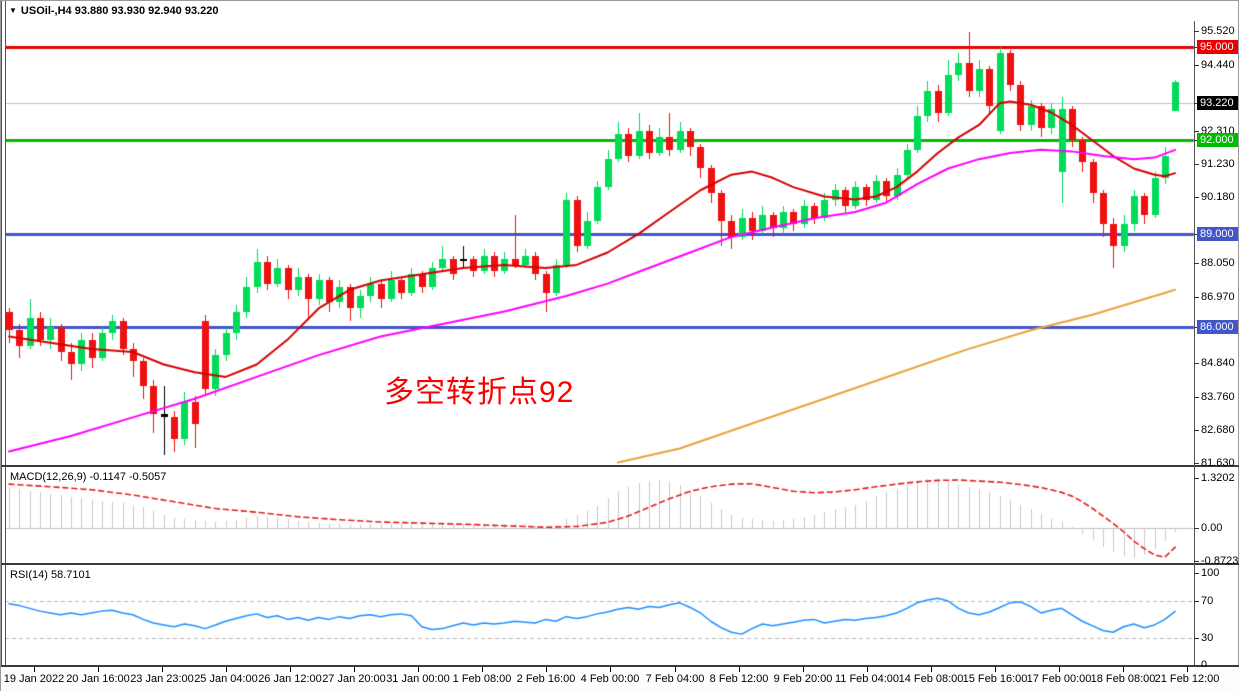 Image resolution: width=1239 pixels, height=692 pixels. Describe the element at coordinates (1218, 297) in the screenshot. I see `price-axis-label: 86.970` at that location.